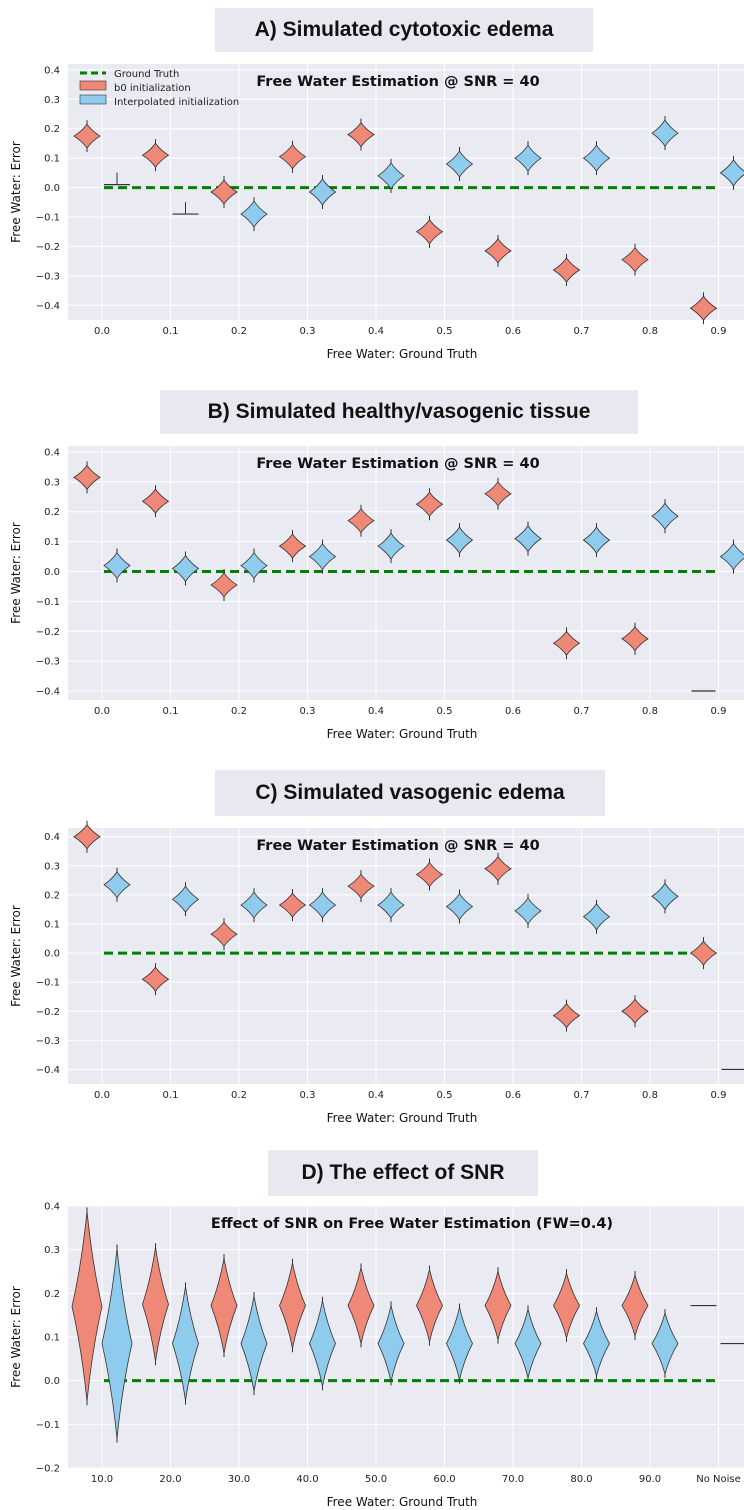 This screenshot has height=1510, width=744. What do you see at coordinates (581, 1479) in the screenshot?
I see `x-tick-label: 80.0` at bounding box center [581, 1479].